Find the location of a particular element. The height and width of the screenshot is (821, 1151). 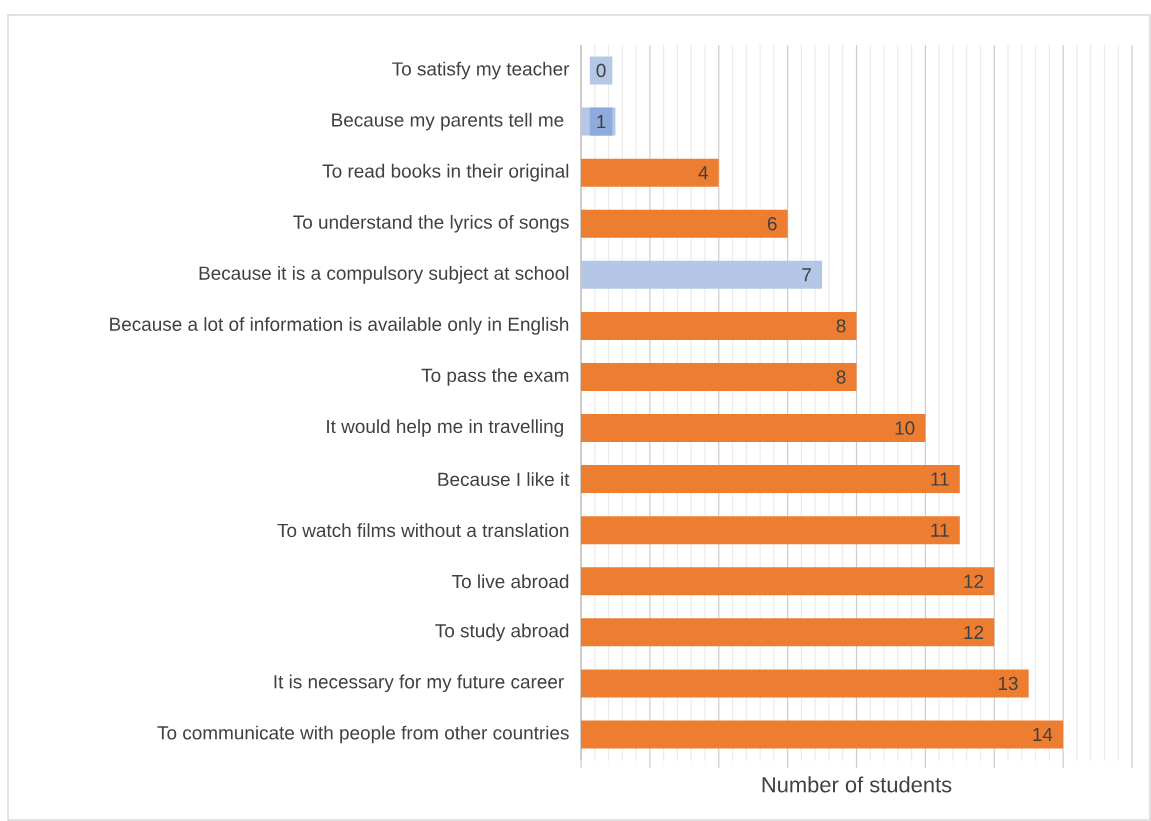

data-label: 1 is located at coordinates (601, 122).